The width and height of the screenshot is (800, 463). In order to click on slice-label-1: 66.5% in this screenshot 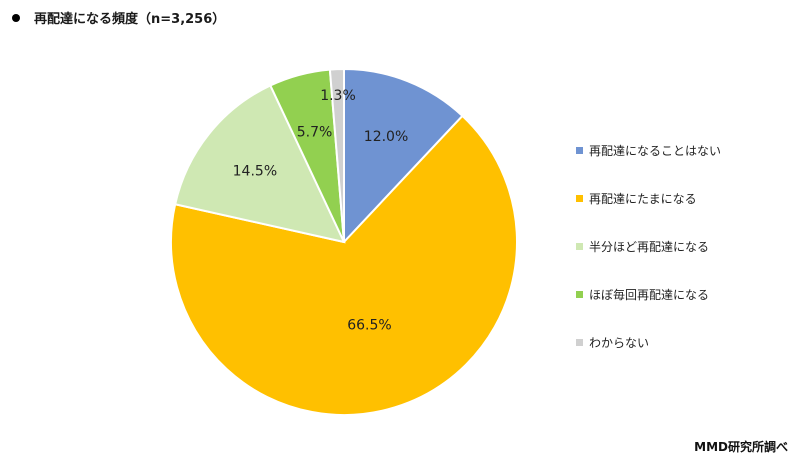, I will do `click(369, 326)`.